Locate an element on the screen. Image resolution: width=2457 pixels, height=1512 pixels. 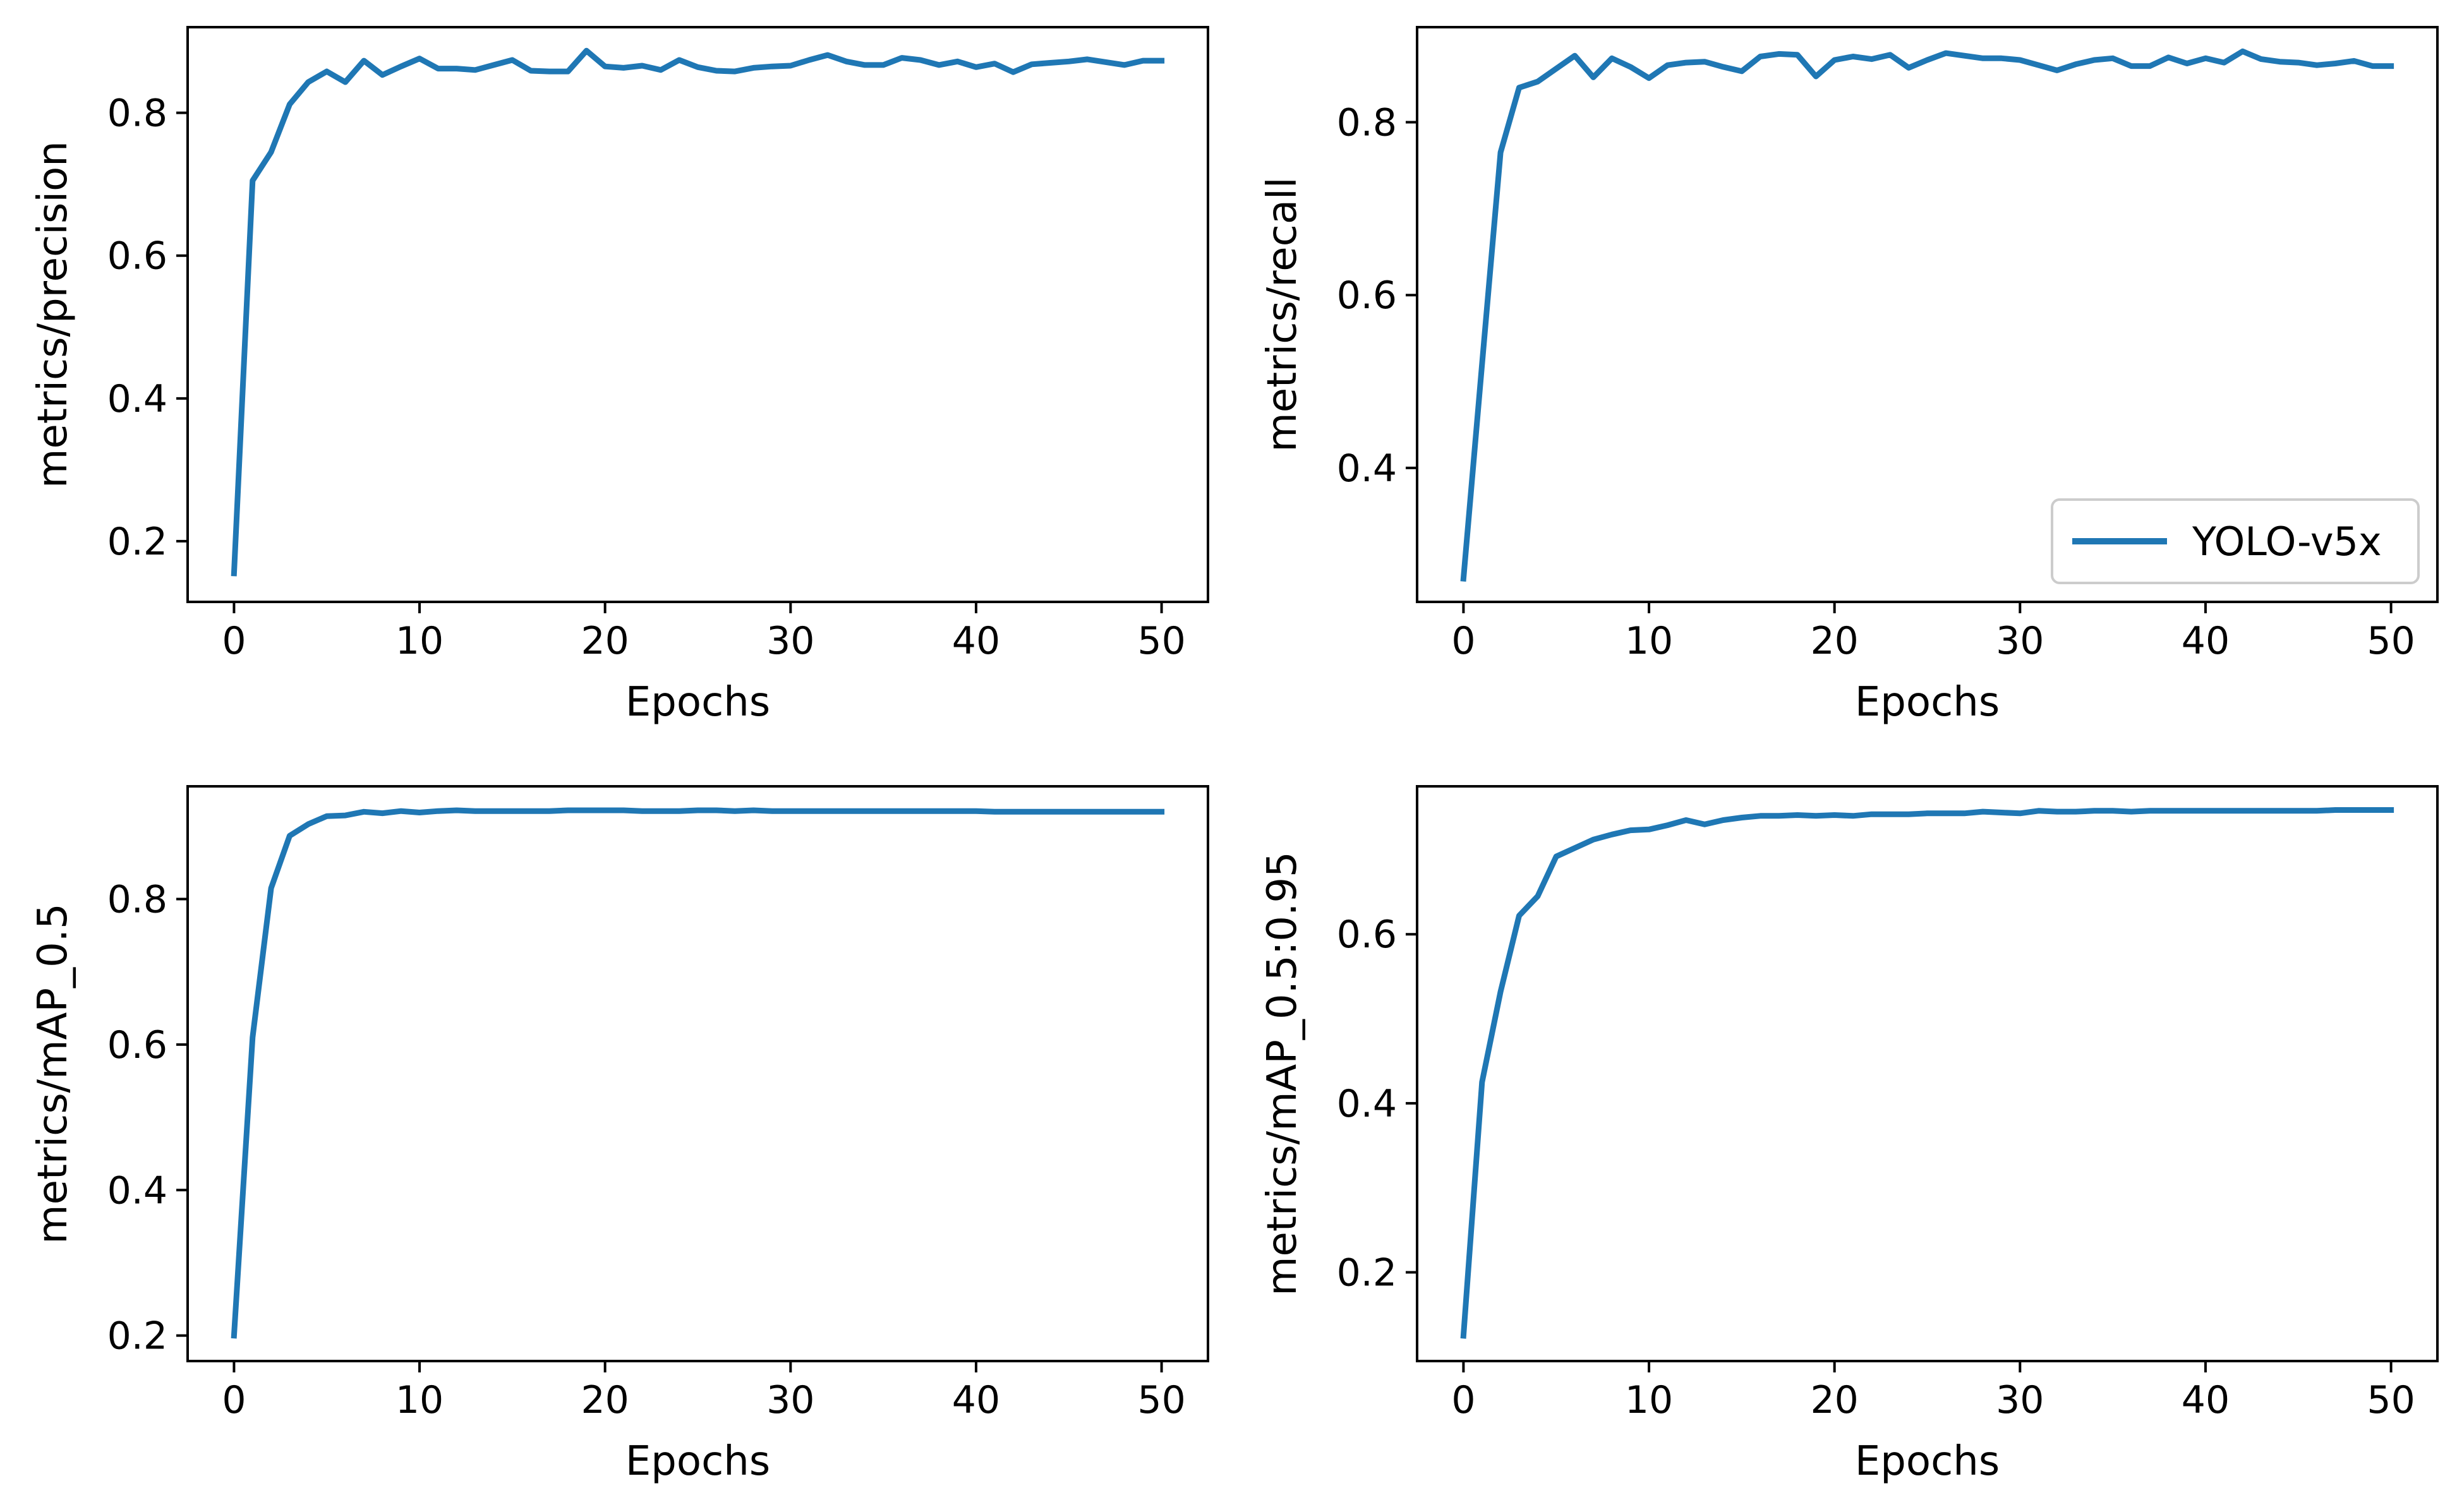
y-axis-label: metrics/mAP_0.5 is located at coordinates (53, 1073).